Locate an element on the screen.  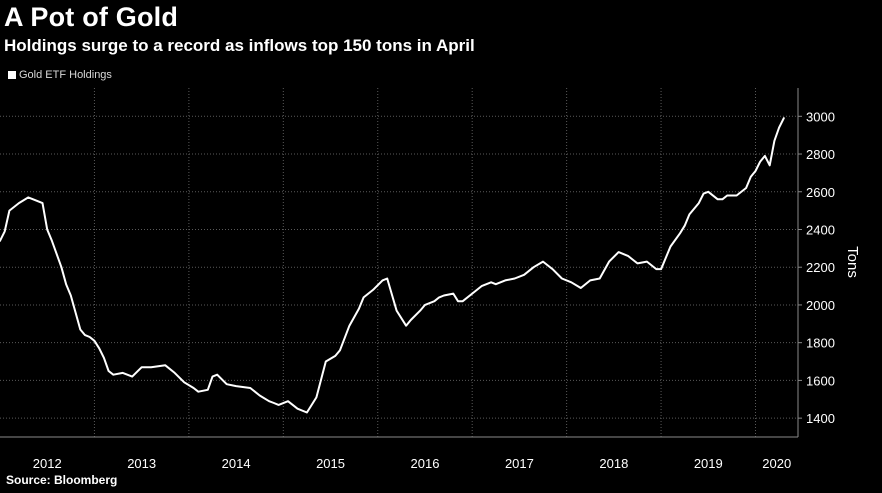
x-tick-label-2017: 2017 is located at coordinates (519, 463).